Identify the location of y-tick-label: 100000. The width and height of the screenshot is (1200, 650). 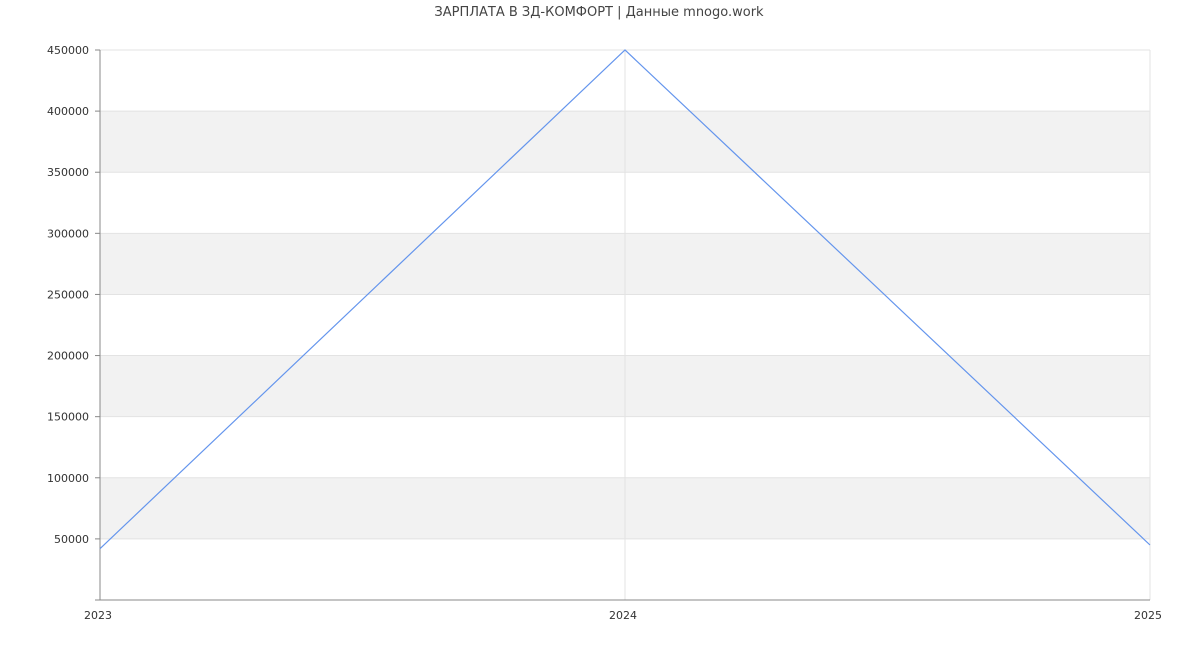
(68, 478).